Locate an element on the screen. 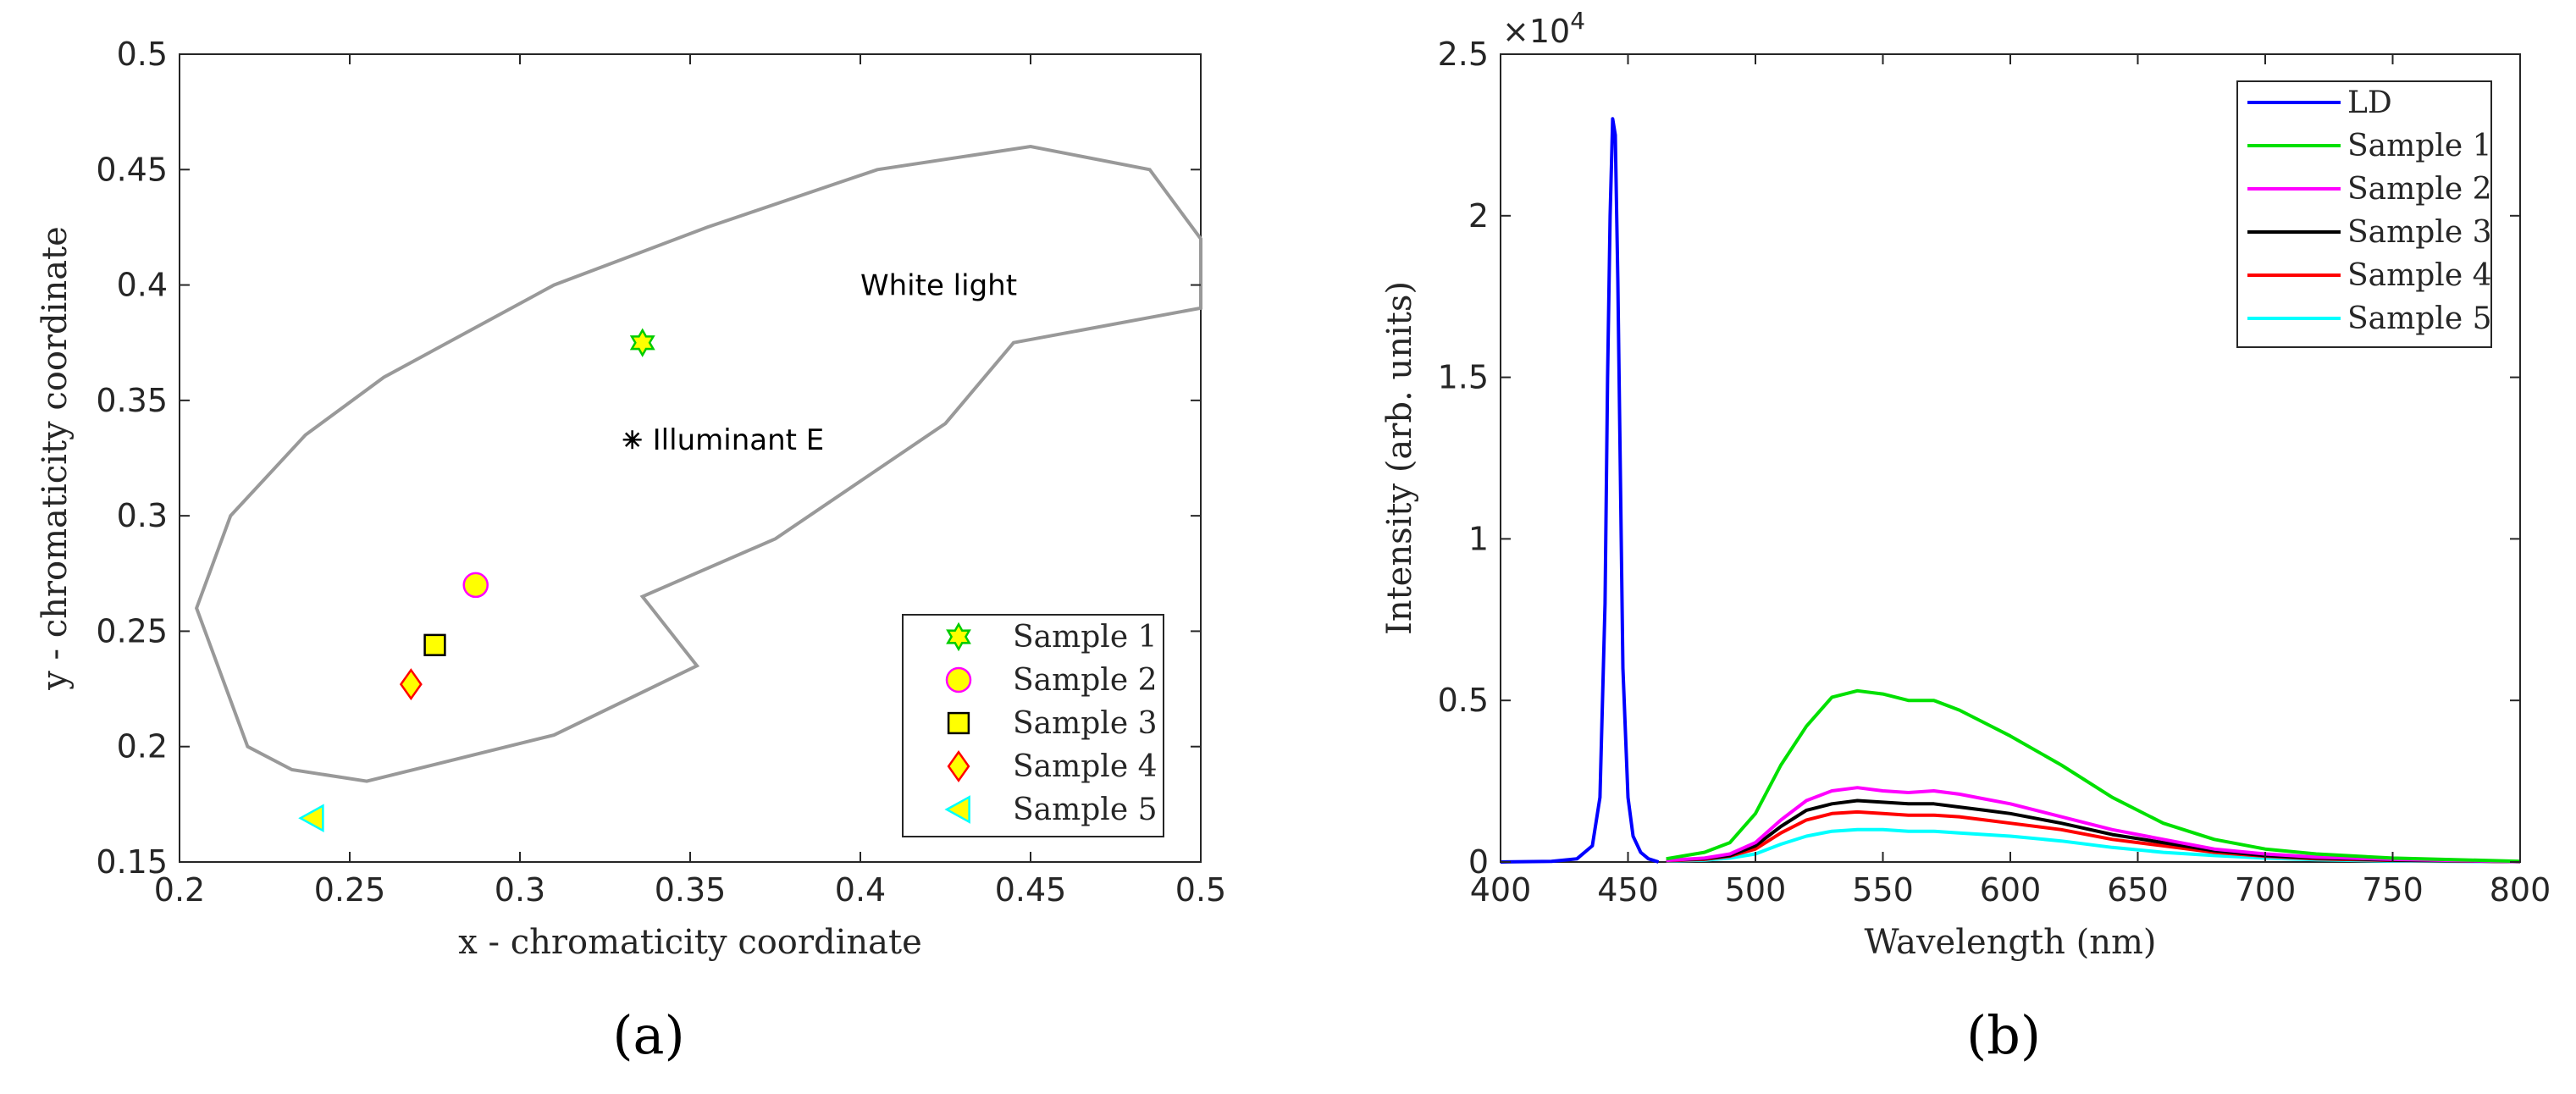 This screenshot has height=1094, width=2576. x-tick-label: 400 is located at coordinates (1501, 890).